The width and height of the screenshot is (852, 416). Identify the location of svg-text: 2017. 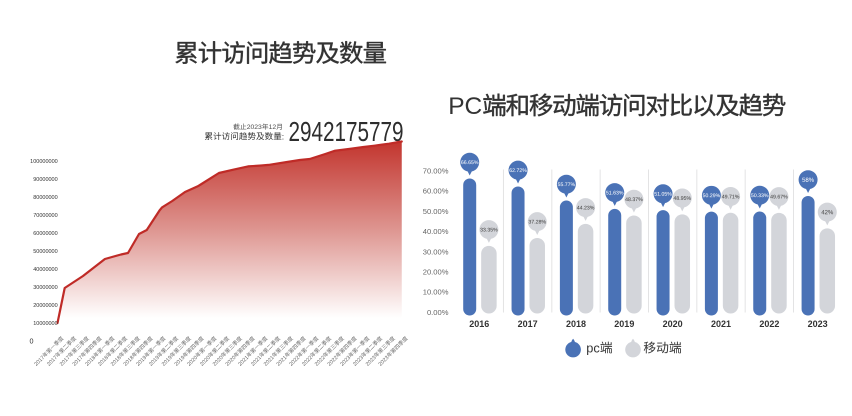
(528, 324).